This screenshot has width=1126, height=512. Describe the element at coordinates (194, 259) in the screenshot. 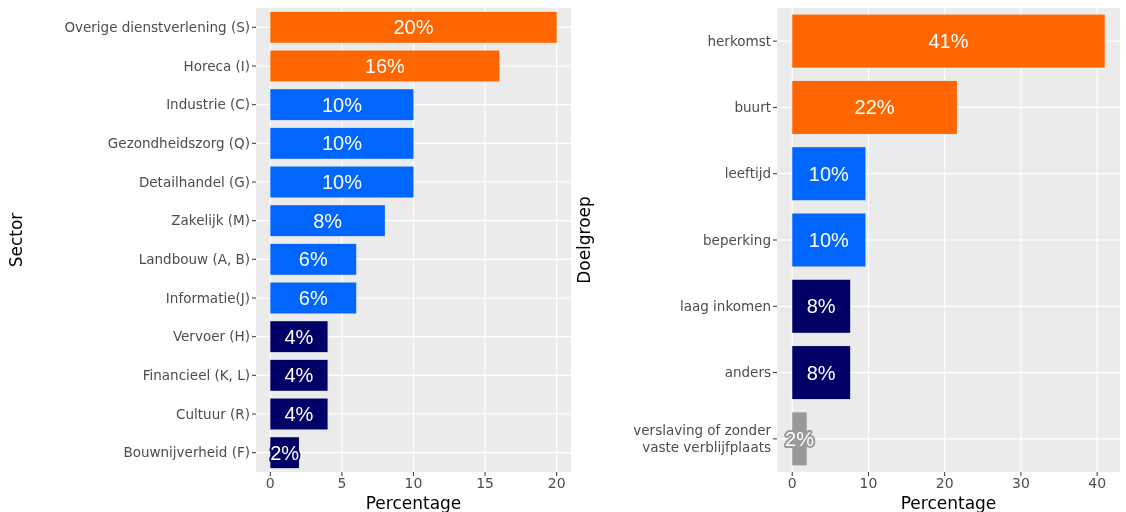

I see `y-tick-label: Landbouw (A, B)` at that location.